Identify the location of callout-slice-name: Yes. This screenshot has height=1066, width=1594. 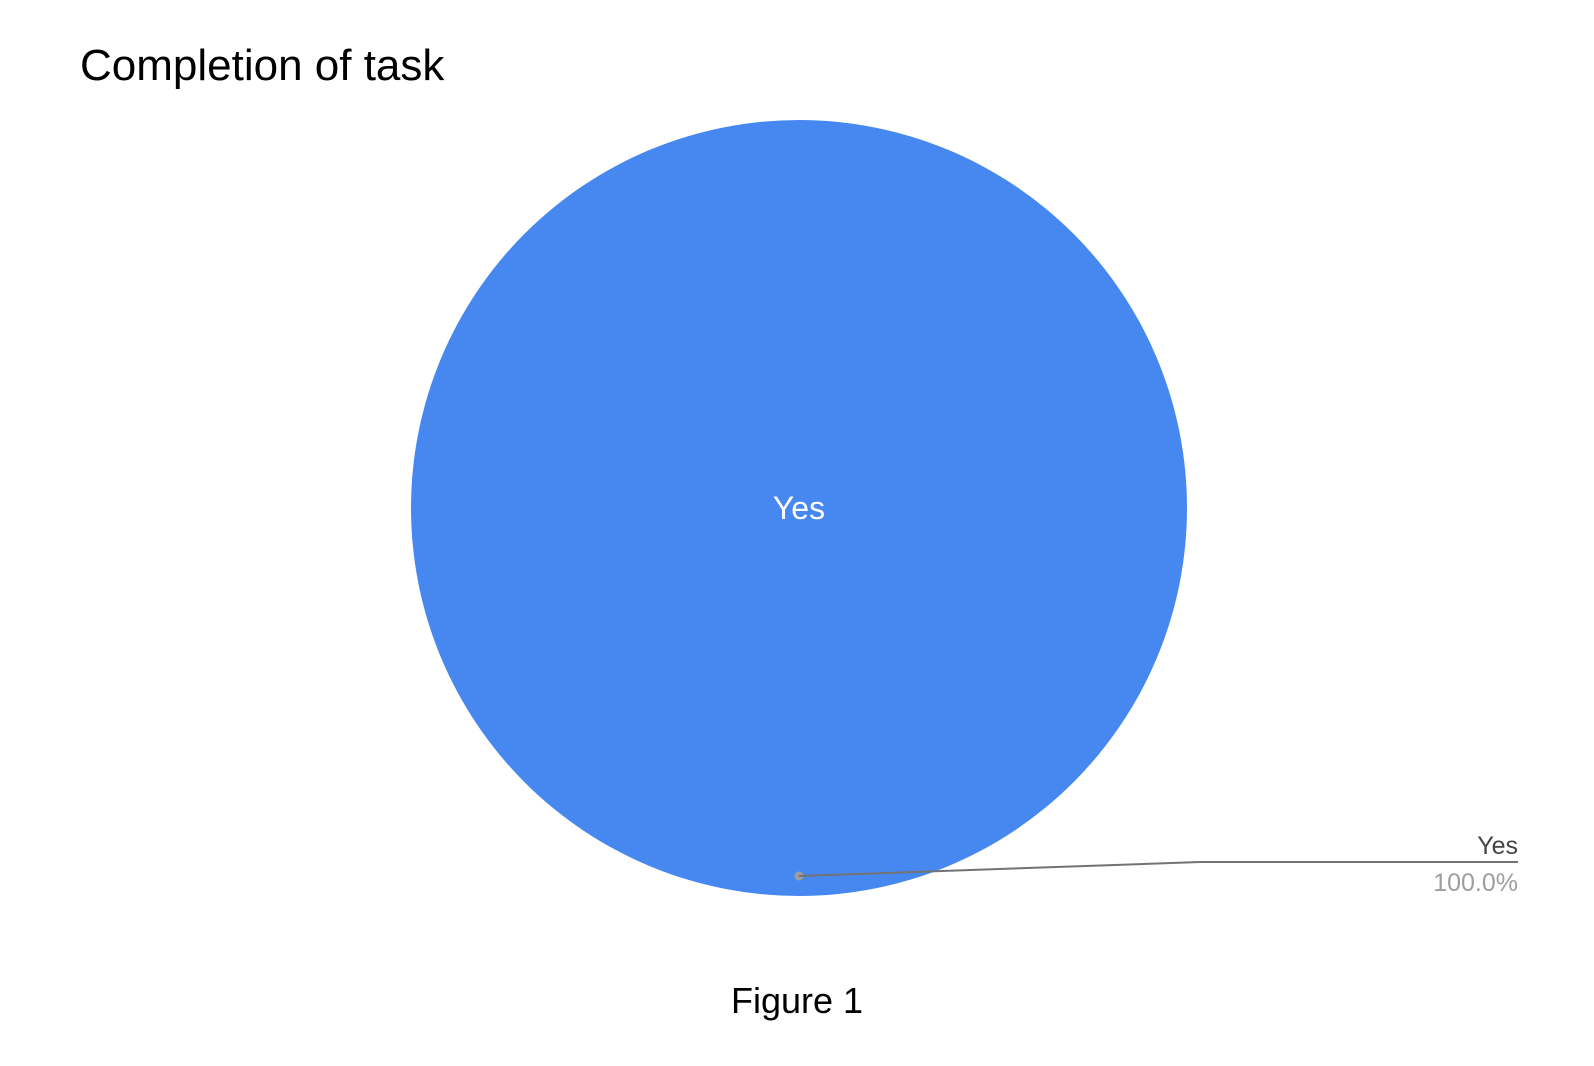
(1497, 846).